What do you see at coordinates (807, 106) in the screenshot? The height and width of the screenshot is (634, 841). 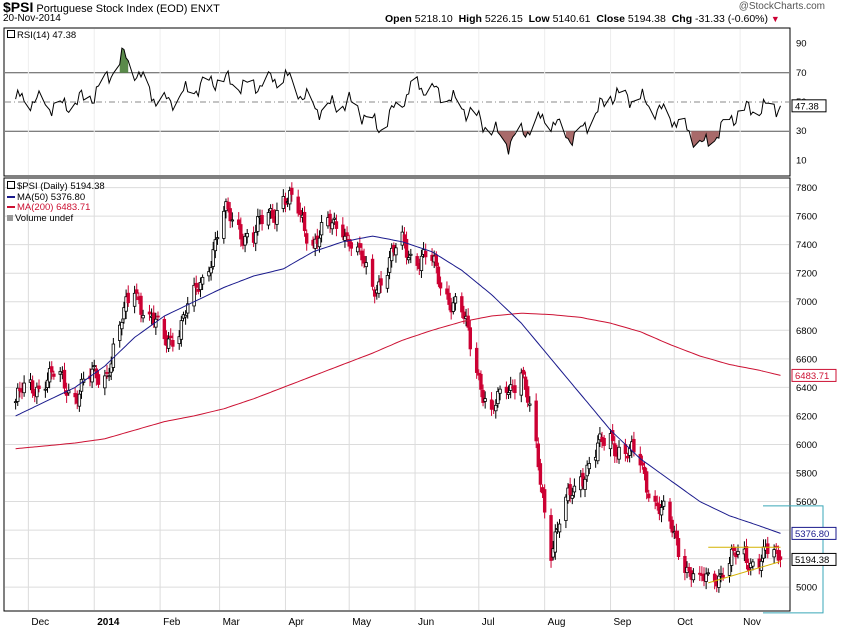 I see `rsi-last-value: 47.38` at bounding box center [807, 106].